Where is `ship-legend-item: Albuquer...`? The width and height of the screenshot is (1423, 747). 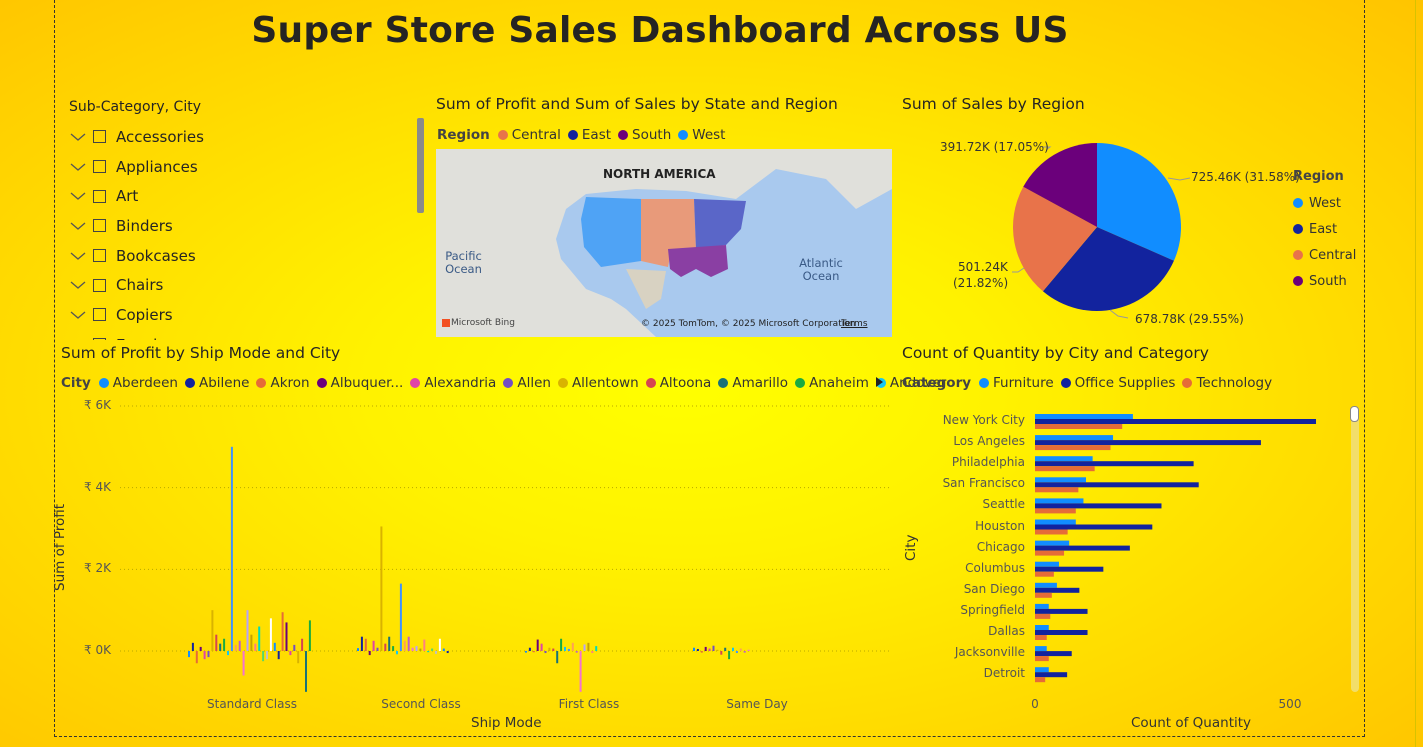
ship-legend-item: Albuquer... is located at coordinates (359, 383).